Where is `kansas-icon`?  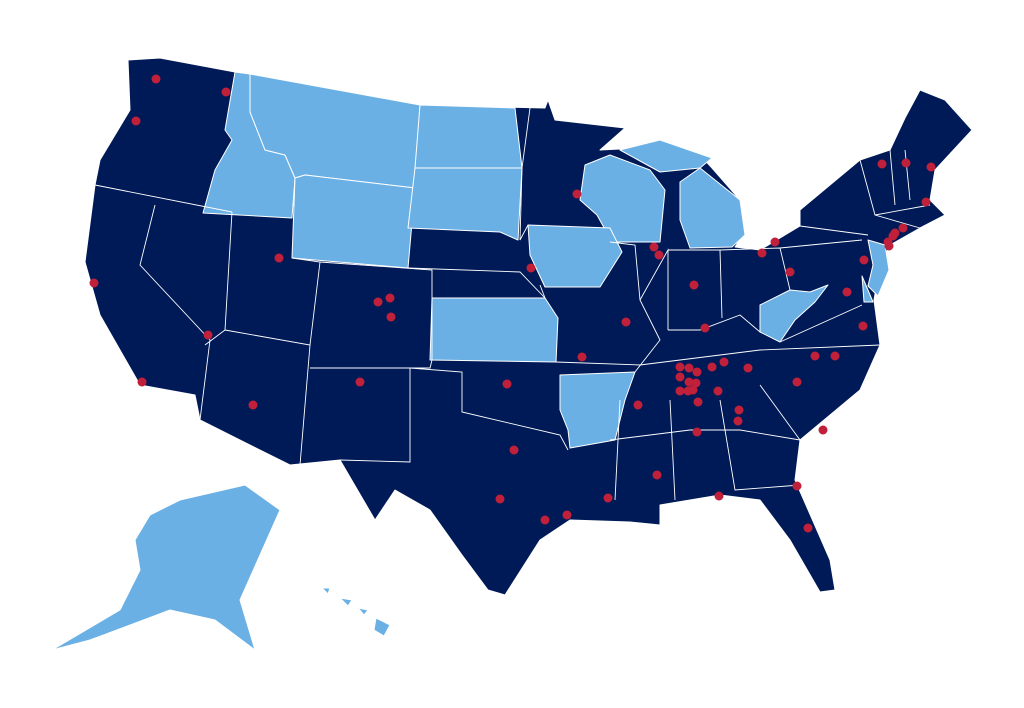
kansas-icon is located at coordinates (494, 330).